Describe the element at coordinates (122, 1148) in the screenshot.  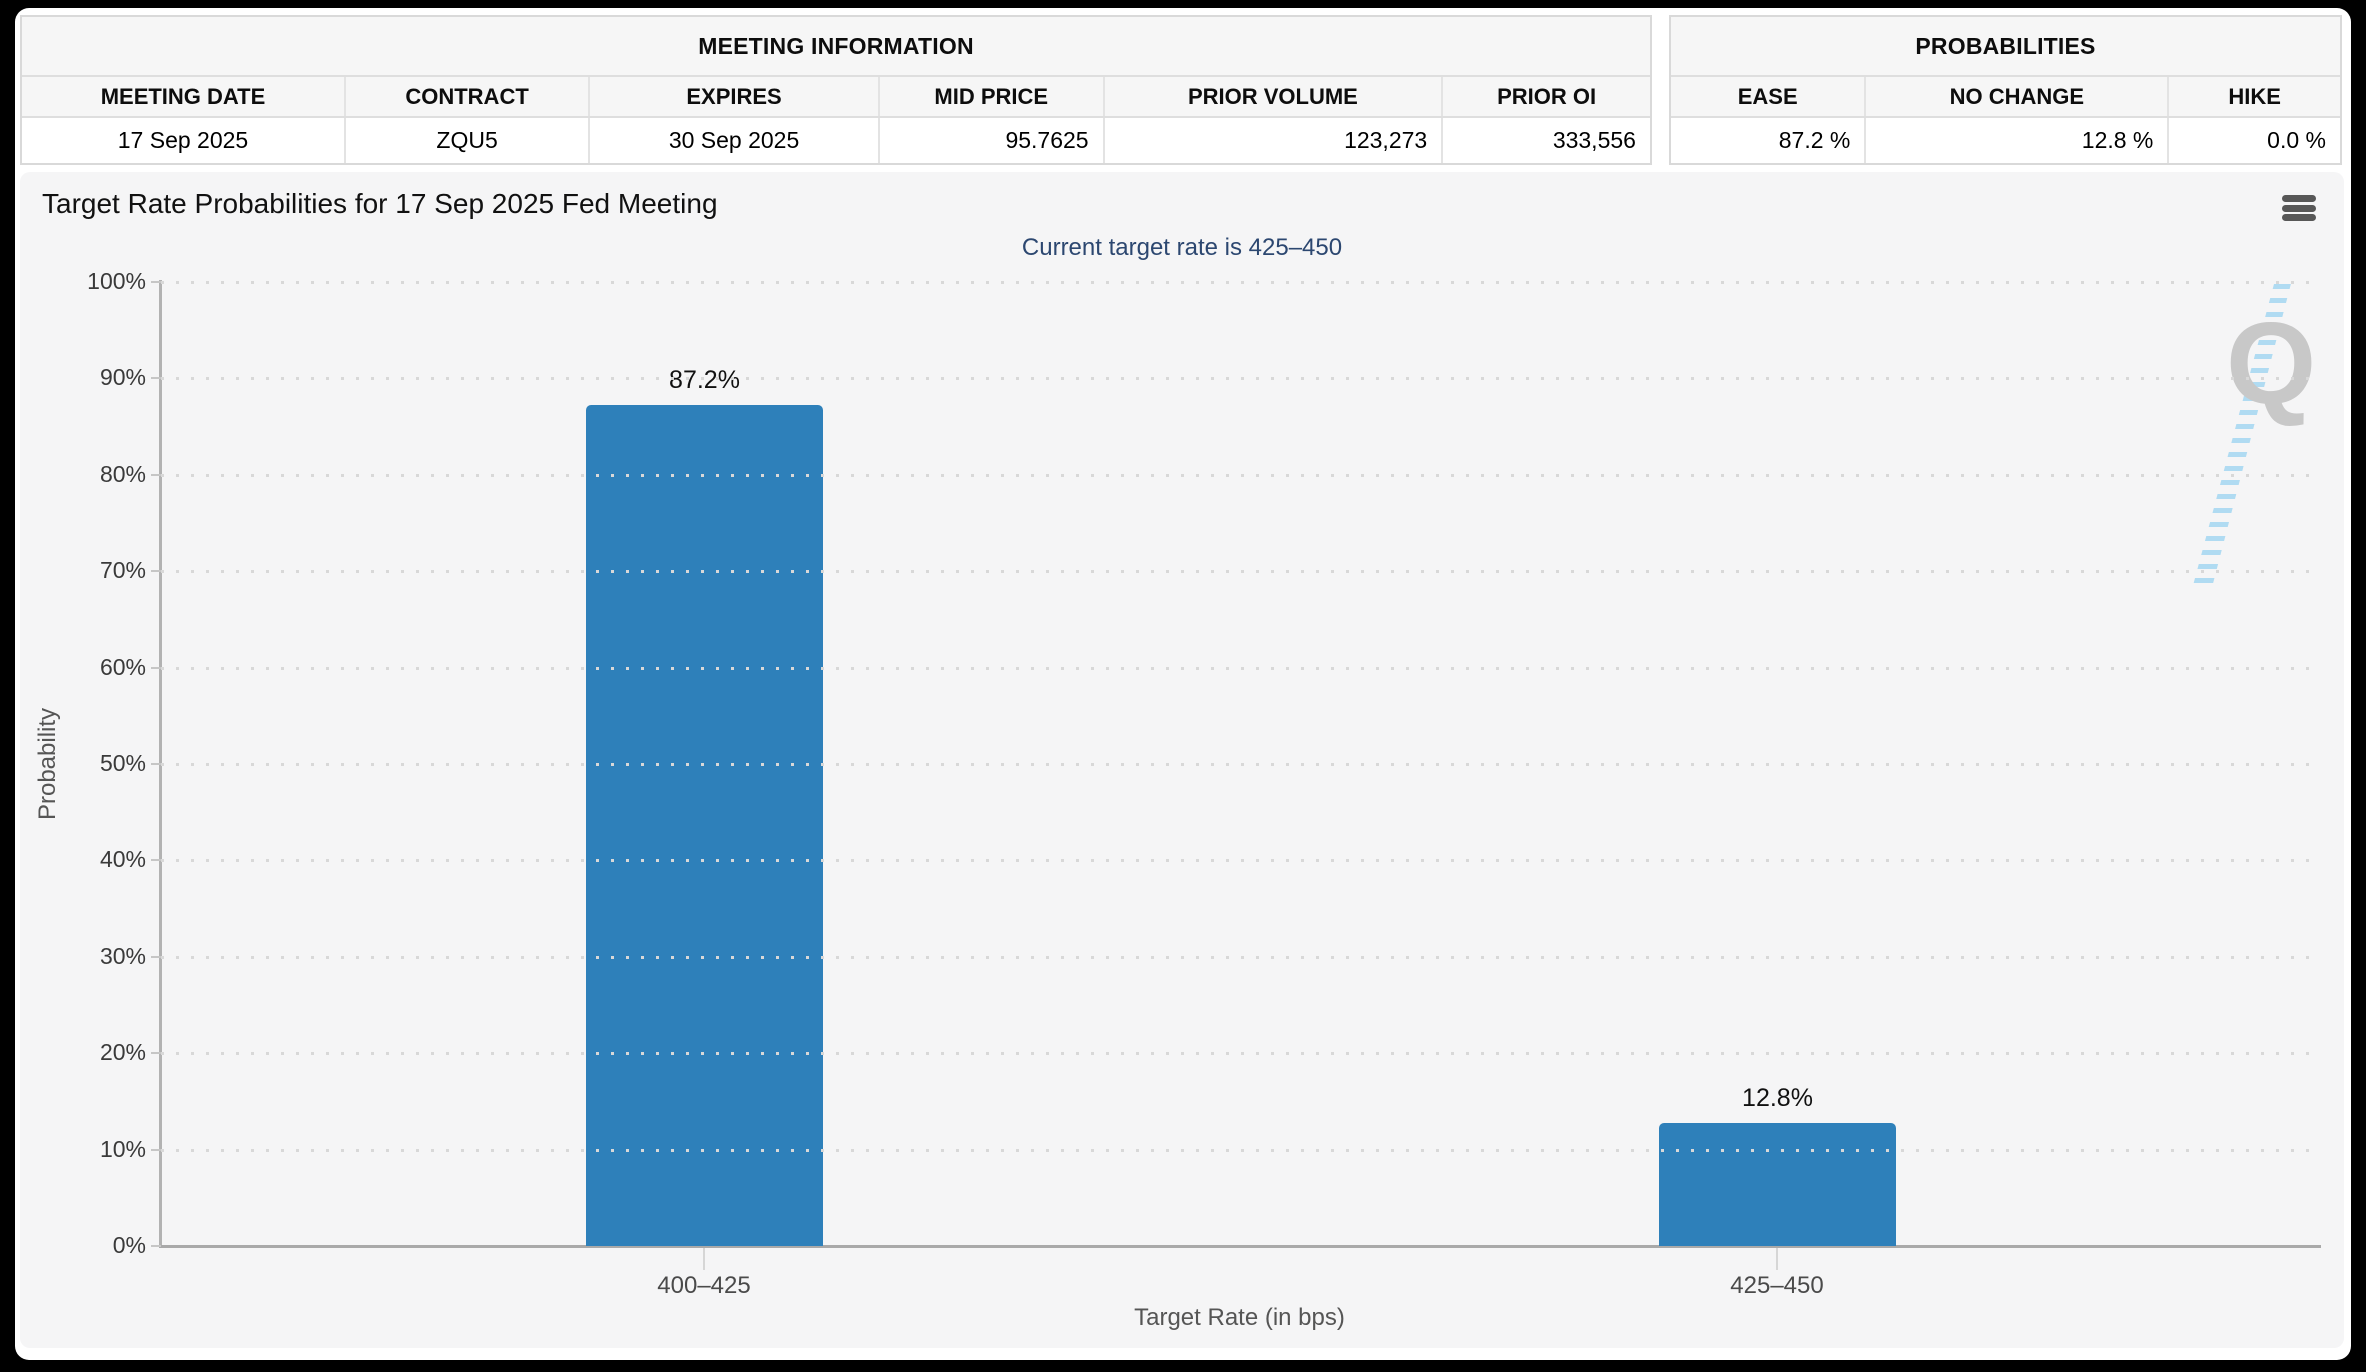
I see `y-tick-label-10: 10%` at that location.